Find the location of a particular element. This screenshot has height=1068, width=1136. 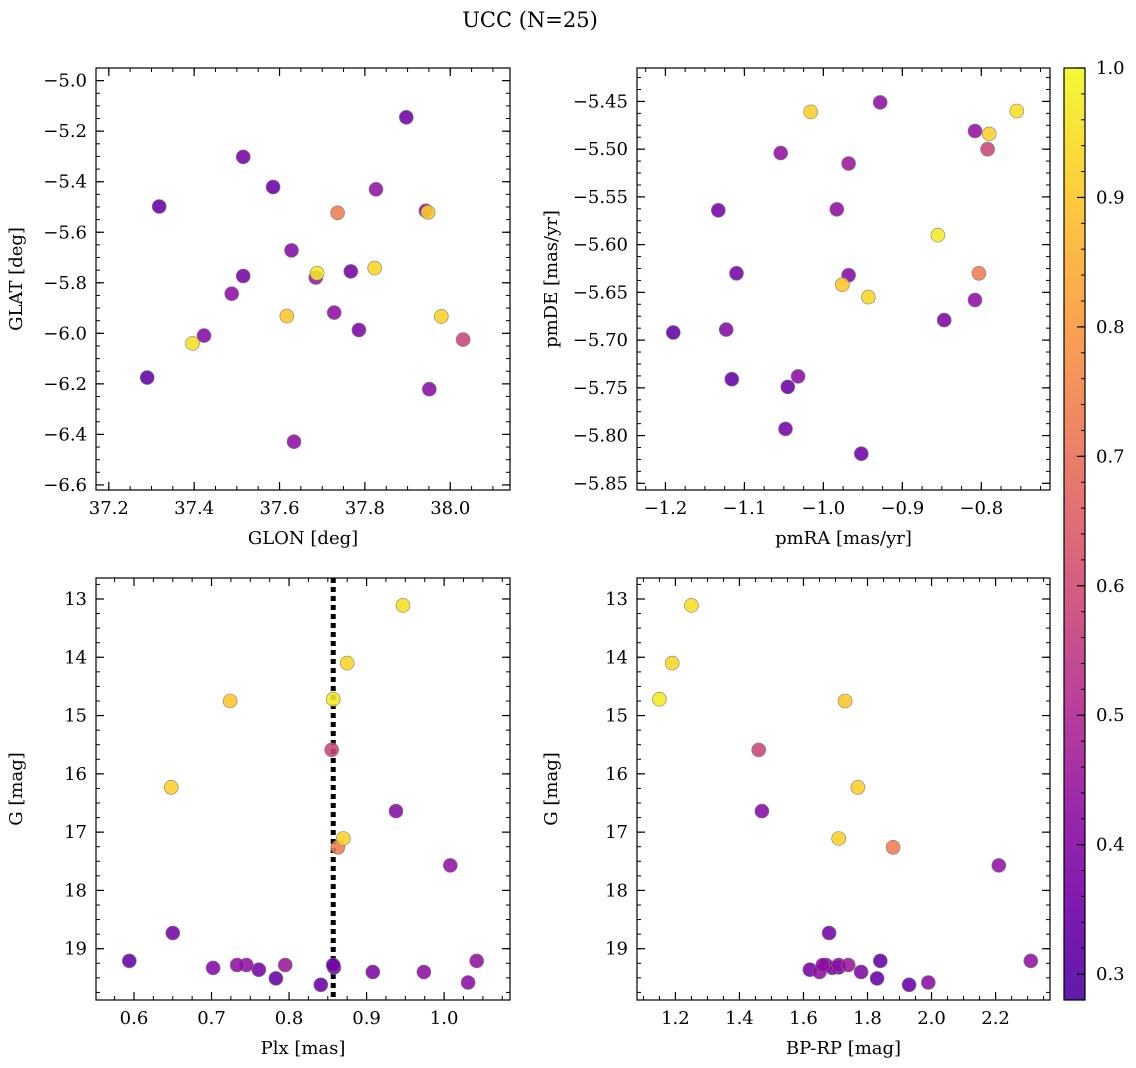

colorbar-tick-label: 0.6 is located at coordinates (1110, 586).